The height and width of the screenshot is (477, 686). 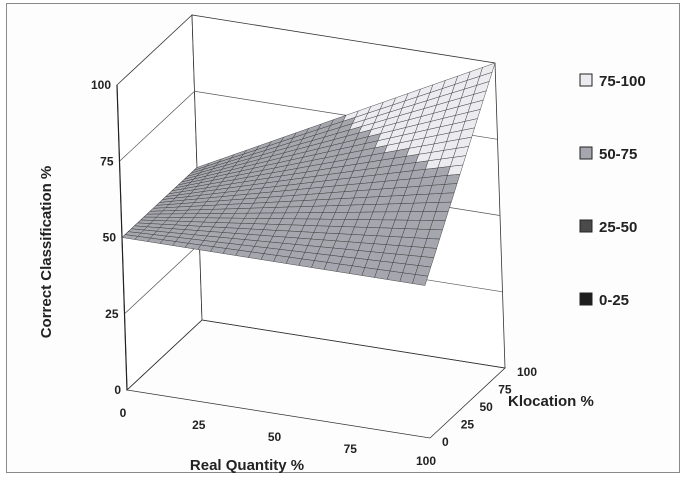 I want to click on legend-label: 50-75, so click(x=618, y=154).